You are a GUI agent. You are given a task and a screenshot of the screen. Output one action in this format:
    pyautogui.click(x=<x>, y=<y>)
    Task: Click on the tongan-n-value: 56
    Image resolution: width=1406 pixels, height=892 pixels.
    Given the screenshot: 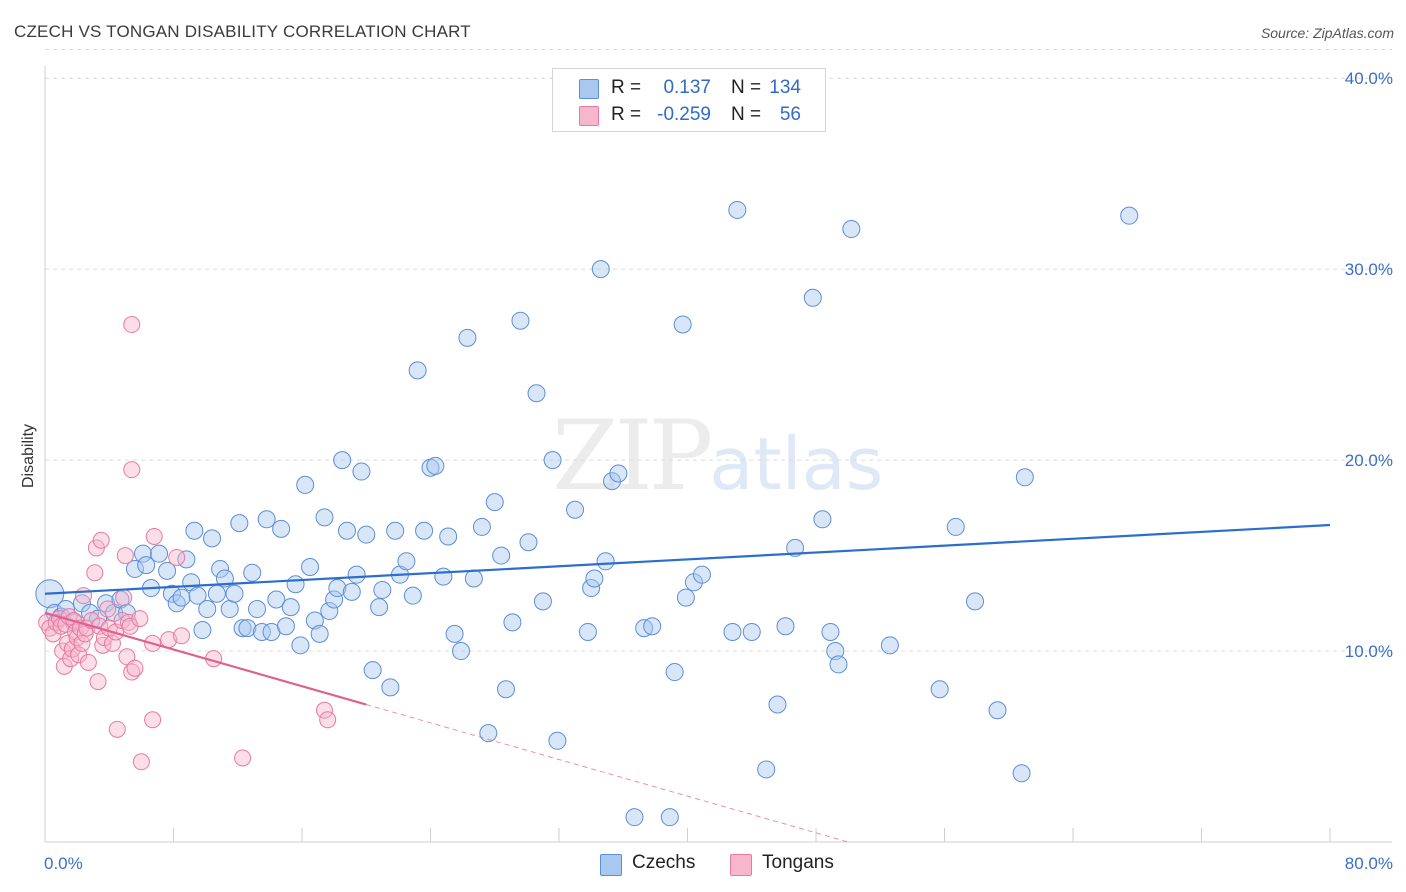 What is the action you would take?
    pyautogui.click(x=790, y=114)
    